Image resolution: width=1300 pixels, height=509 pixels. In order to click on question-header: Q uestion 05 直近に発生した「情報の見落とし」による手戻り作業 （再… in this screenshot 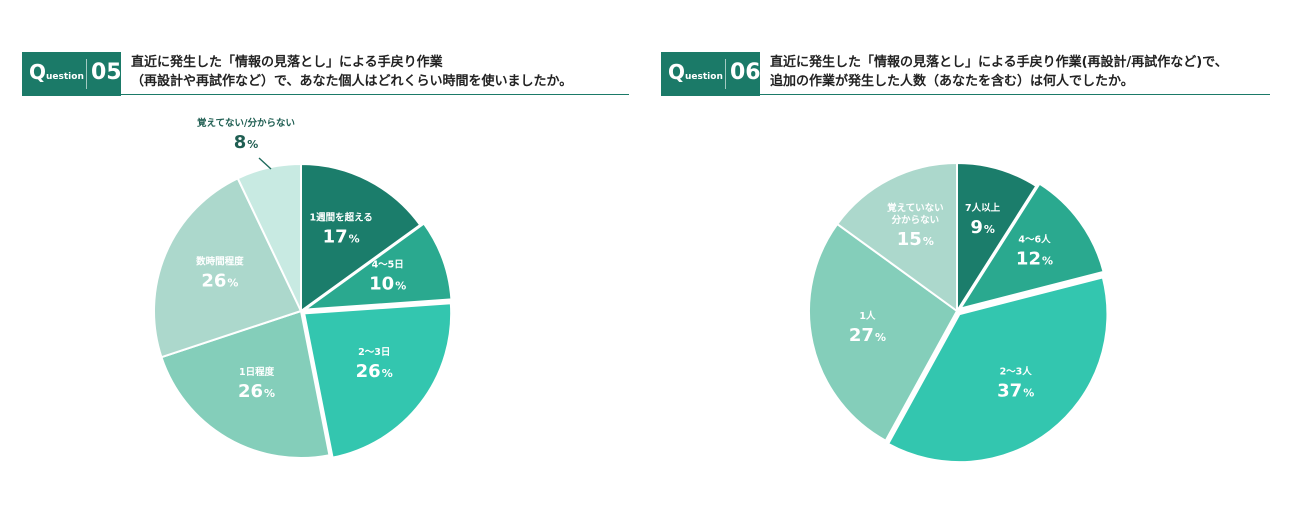, I will do `click(325, 74)`.